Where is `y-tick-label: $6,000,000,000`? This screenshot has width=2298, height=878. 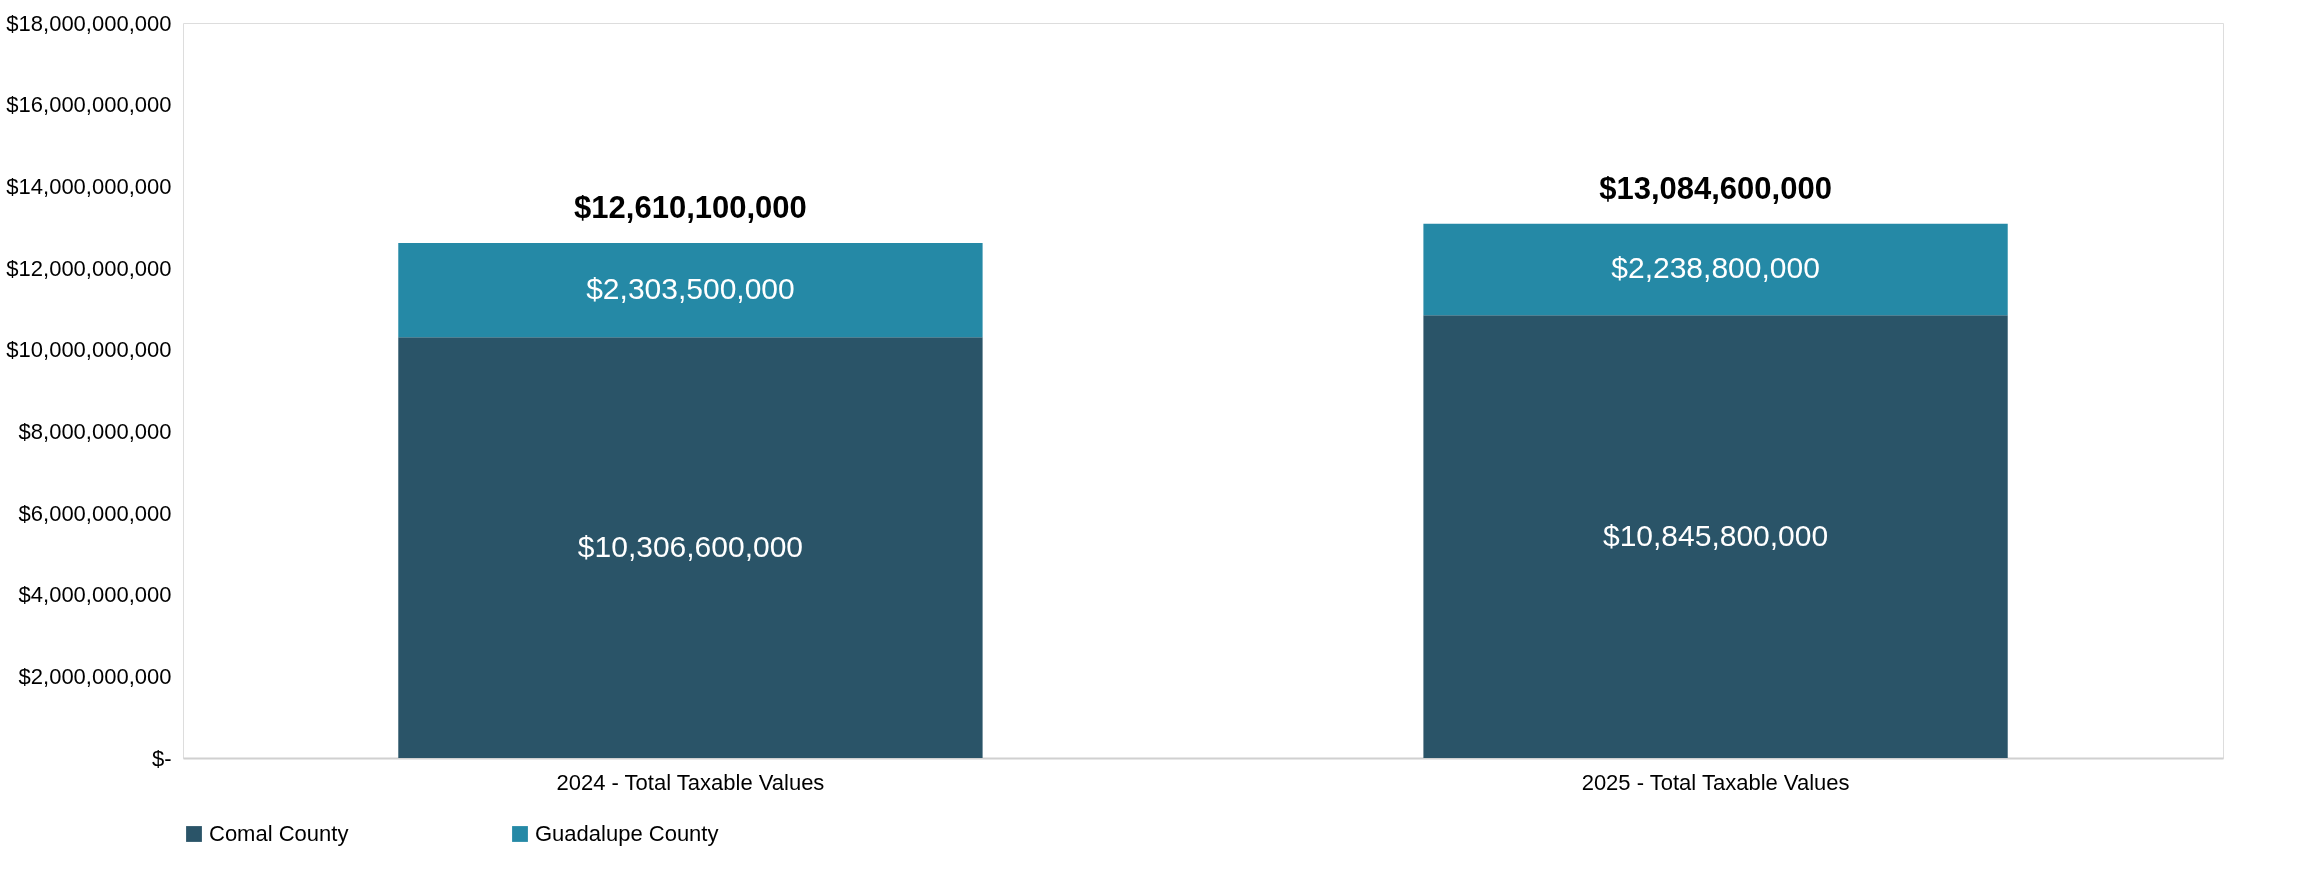
y-tick-label: $6,000,000,000 is located at coordinates (95, 513).